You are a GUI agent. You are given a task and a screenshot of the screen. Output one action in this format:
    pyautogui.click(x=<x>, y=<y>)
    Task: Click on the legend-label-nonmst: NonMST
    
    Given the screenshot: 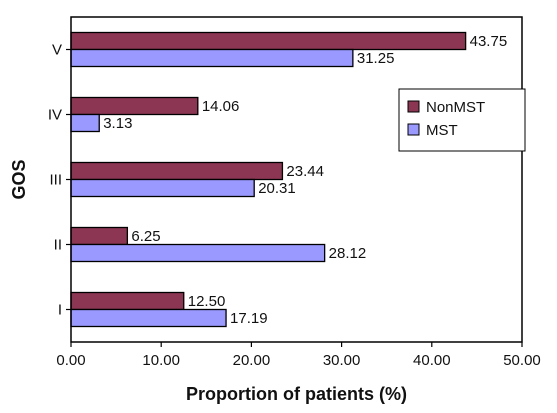 What is the action you would take?
    pyautogui.click(x=455, y=107)
    